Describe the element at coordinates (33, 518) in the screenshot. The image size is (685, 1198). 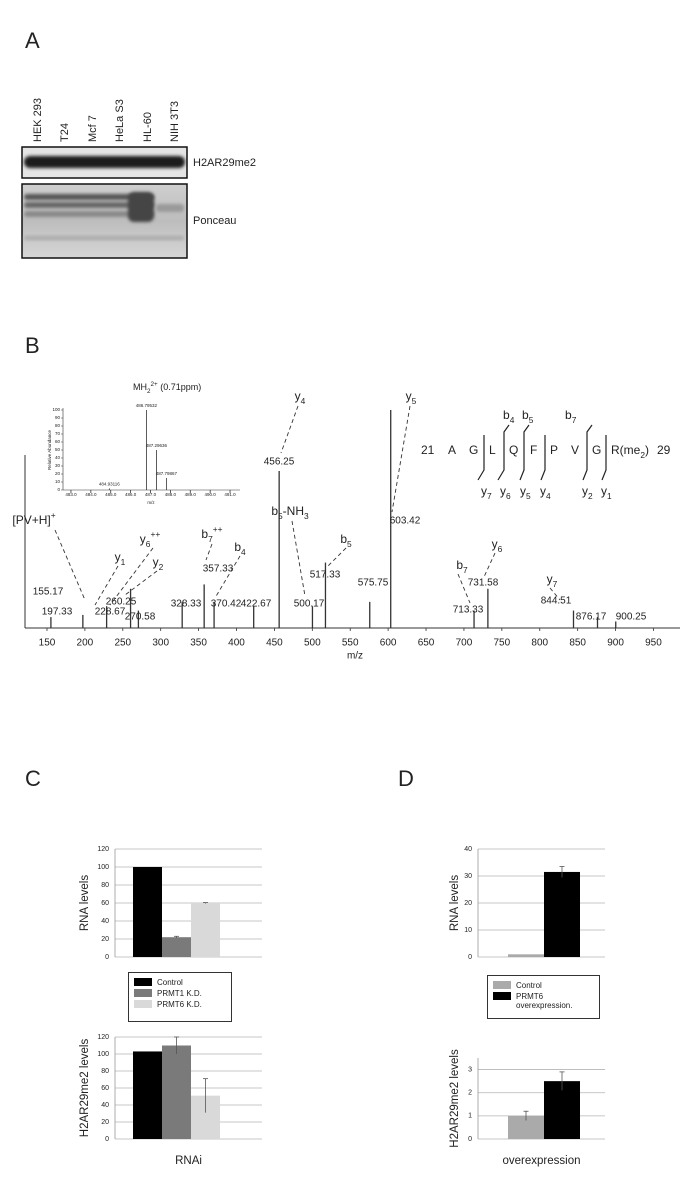
I see `ion-annotation: [PV+H]+` at that location.